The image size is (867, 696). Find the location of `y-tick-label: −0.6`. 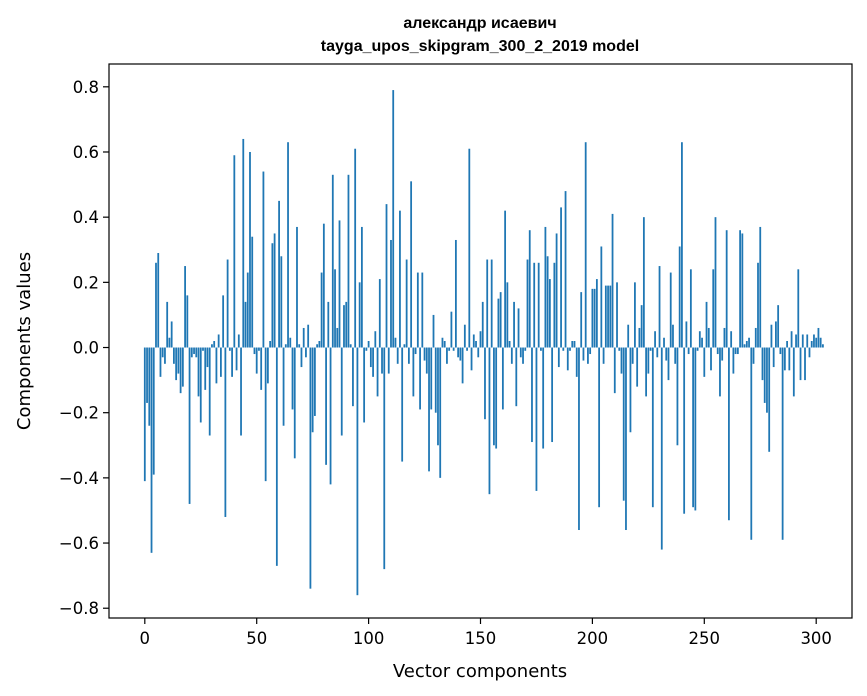

y-tick-label: −0.6 is located at coordinates (79, 543).